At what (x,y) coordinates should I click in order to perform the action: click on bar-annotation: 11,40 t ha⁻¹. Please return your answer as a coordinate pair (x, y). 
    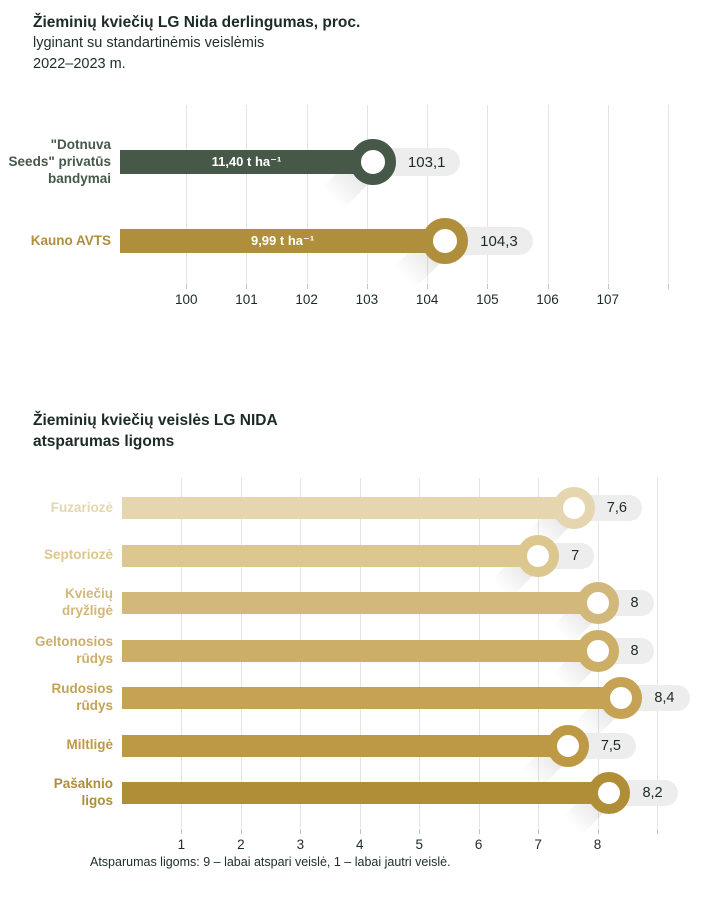
    Looking at the image, I should click on (246, 161).